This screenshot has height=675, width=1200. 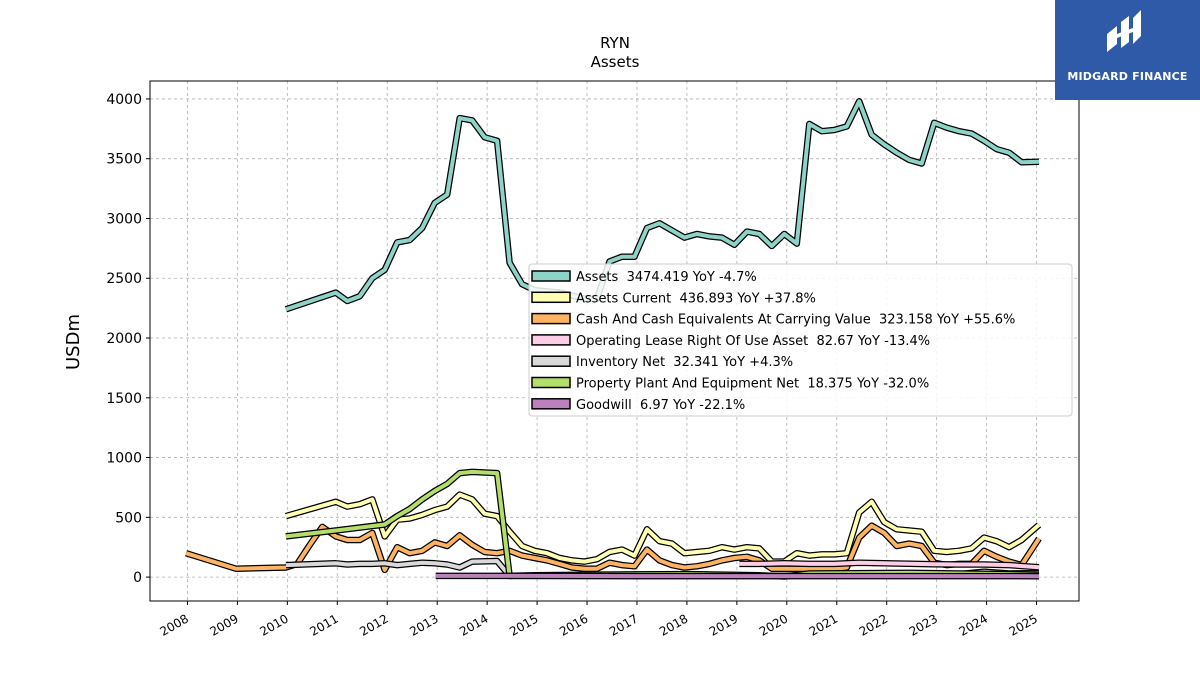 I want to click on x-tick-label: 2012, so click(x=373, y=624).